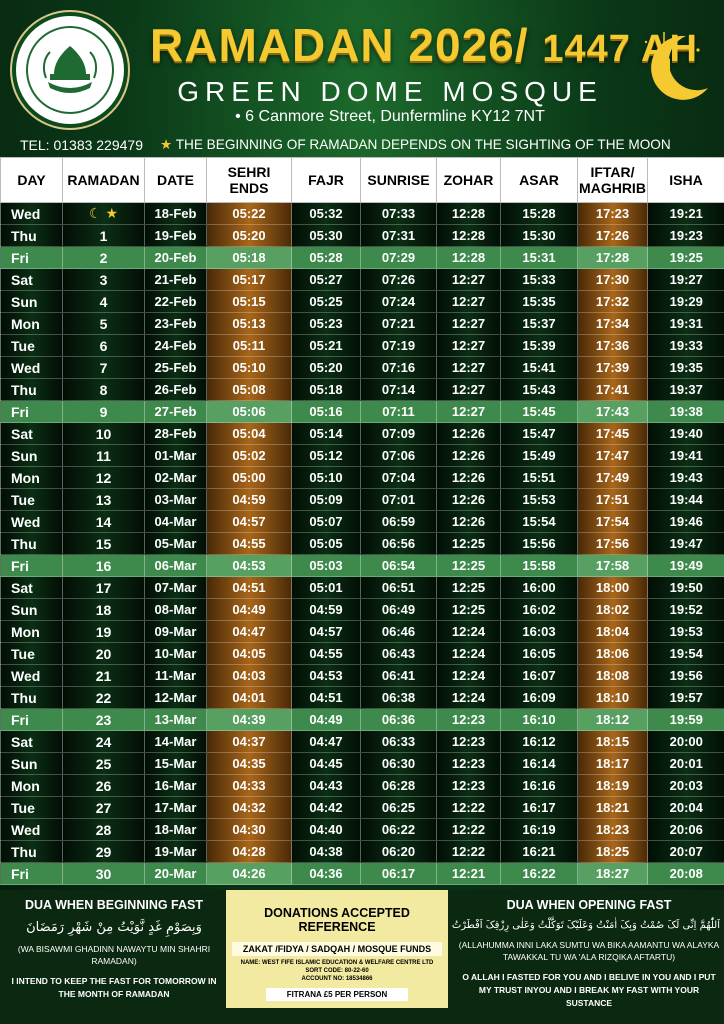 The height and width of the screenshot is (1024, 724). What do you see at coordinates (103, 543) in the screenshot?
I see `cell-ramadan: 15` at bounding box center [103, 543].